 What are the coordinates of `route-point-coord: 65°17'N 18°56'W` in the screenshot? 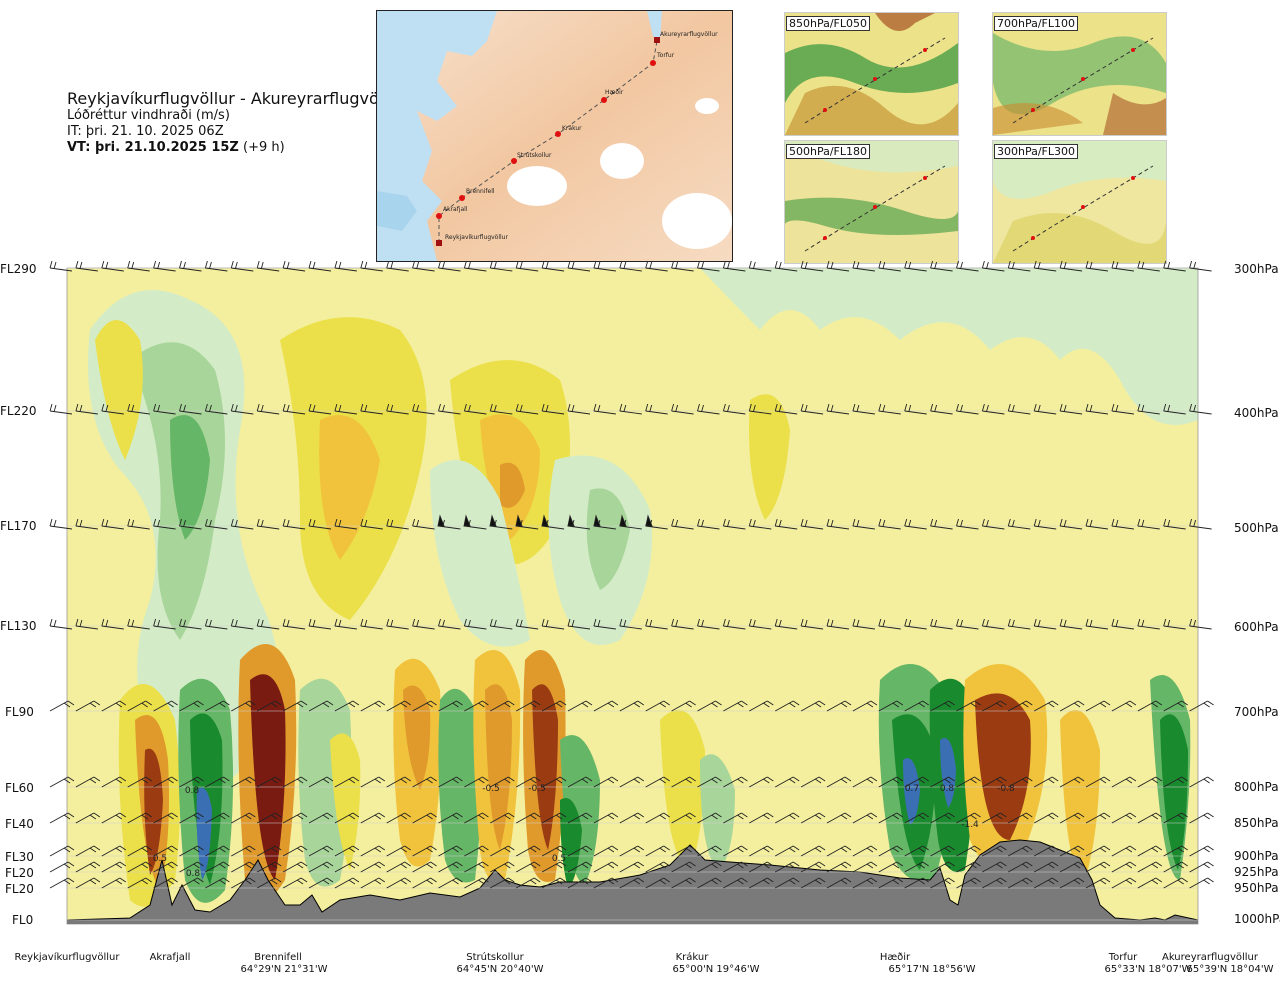 It's located at (932, 969).